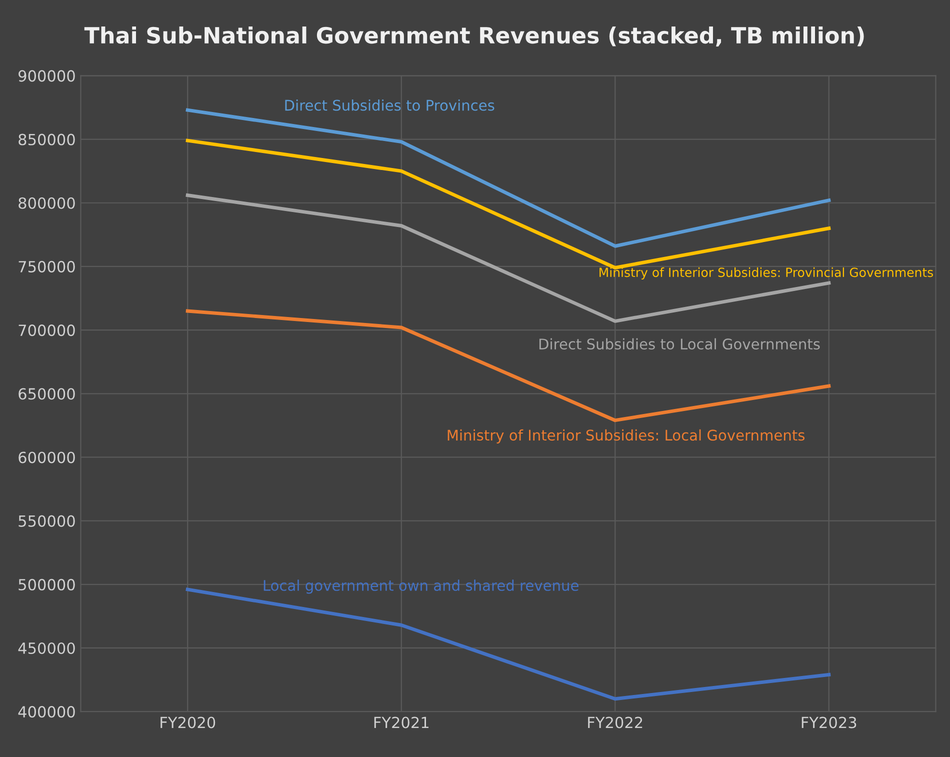  What do you see at coordinates (679, 344) in the screenshot?
I see `text: Direct Subsidies to Local Governments` at bounding box center [679, 344].